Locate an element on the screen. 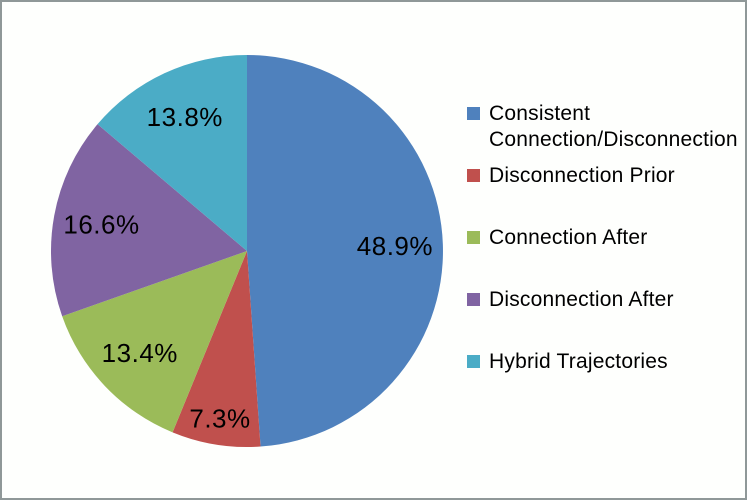 The width and height of the screenshot is (747, 500). legend-label: Hybrid Trajectories is located at coordinates (578, 361).